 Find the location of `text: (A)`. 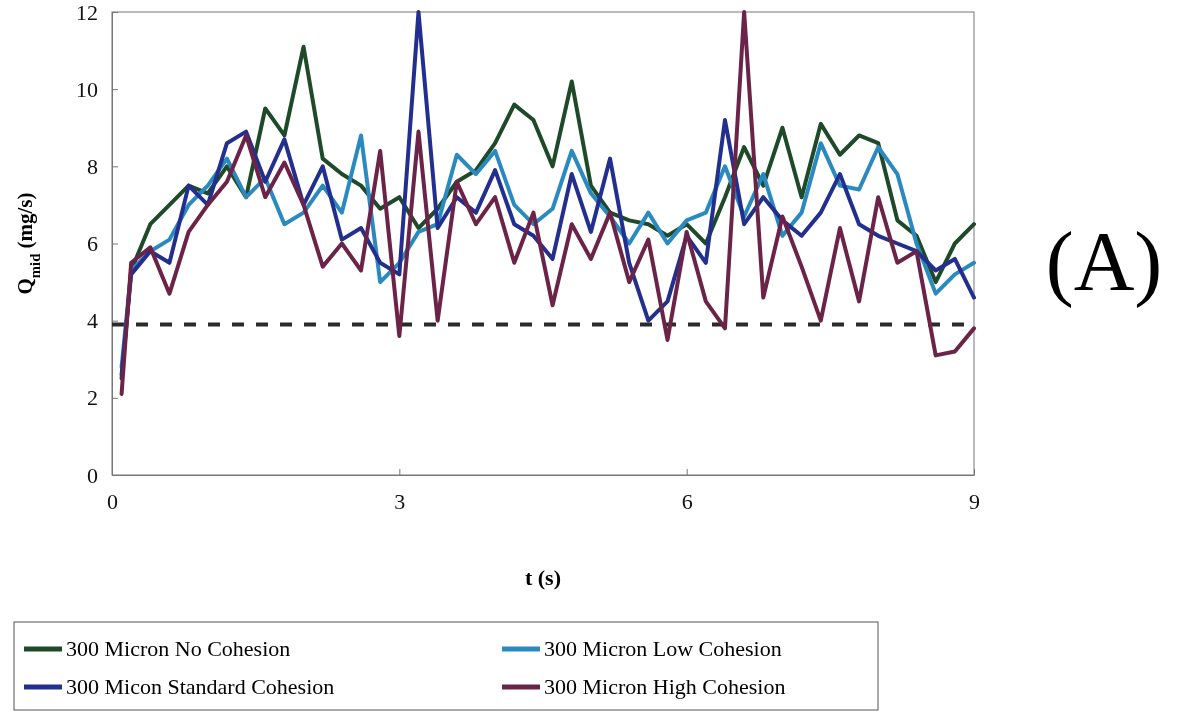

text: (A) is located at coordinates (1104, 262).